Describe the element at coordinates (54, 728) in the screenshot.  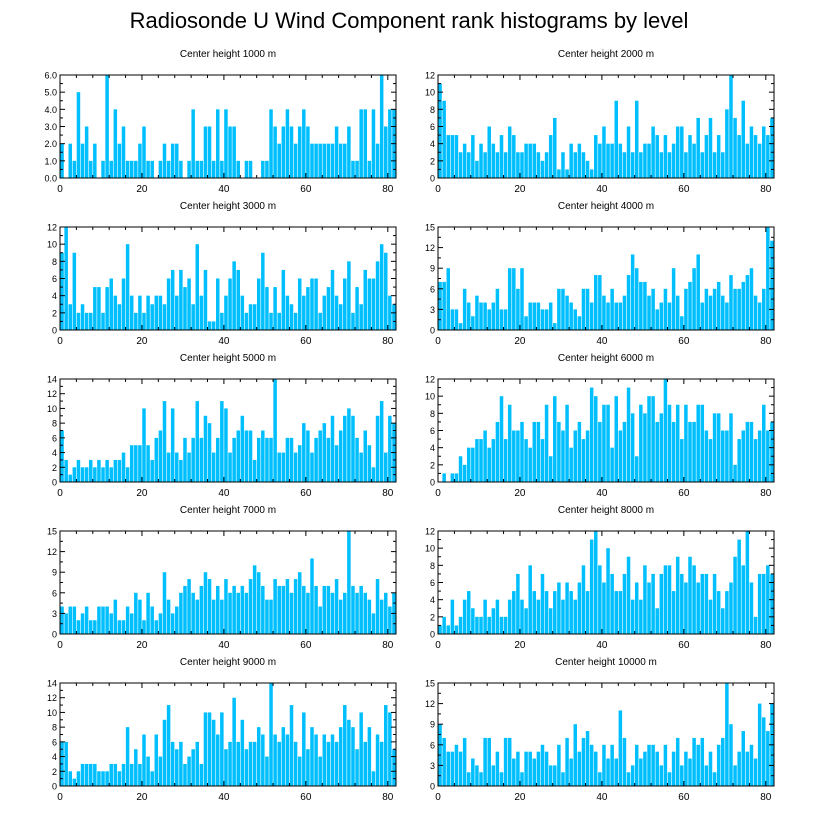
I see `y-tick-label: 8` at that location.